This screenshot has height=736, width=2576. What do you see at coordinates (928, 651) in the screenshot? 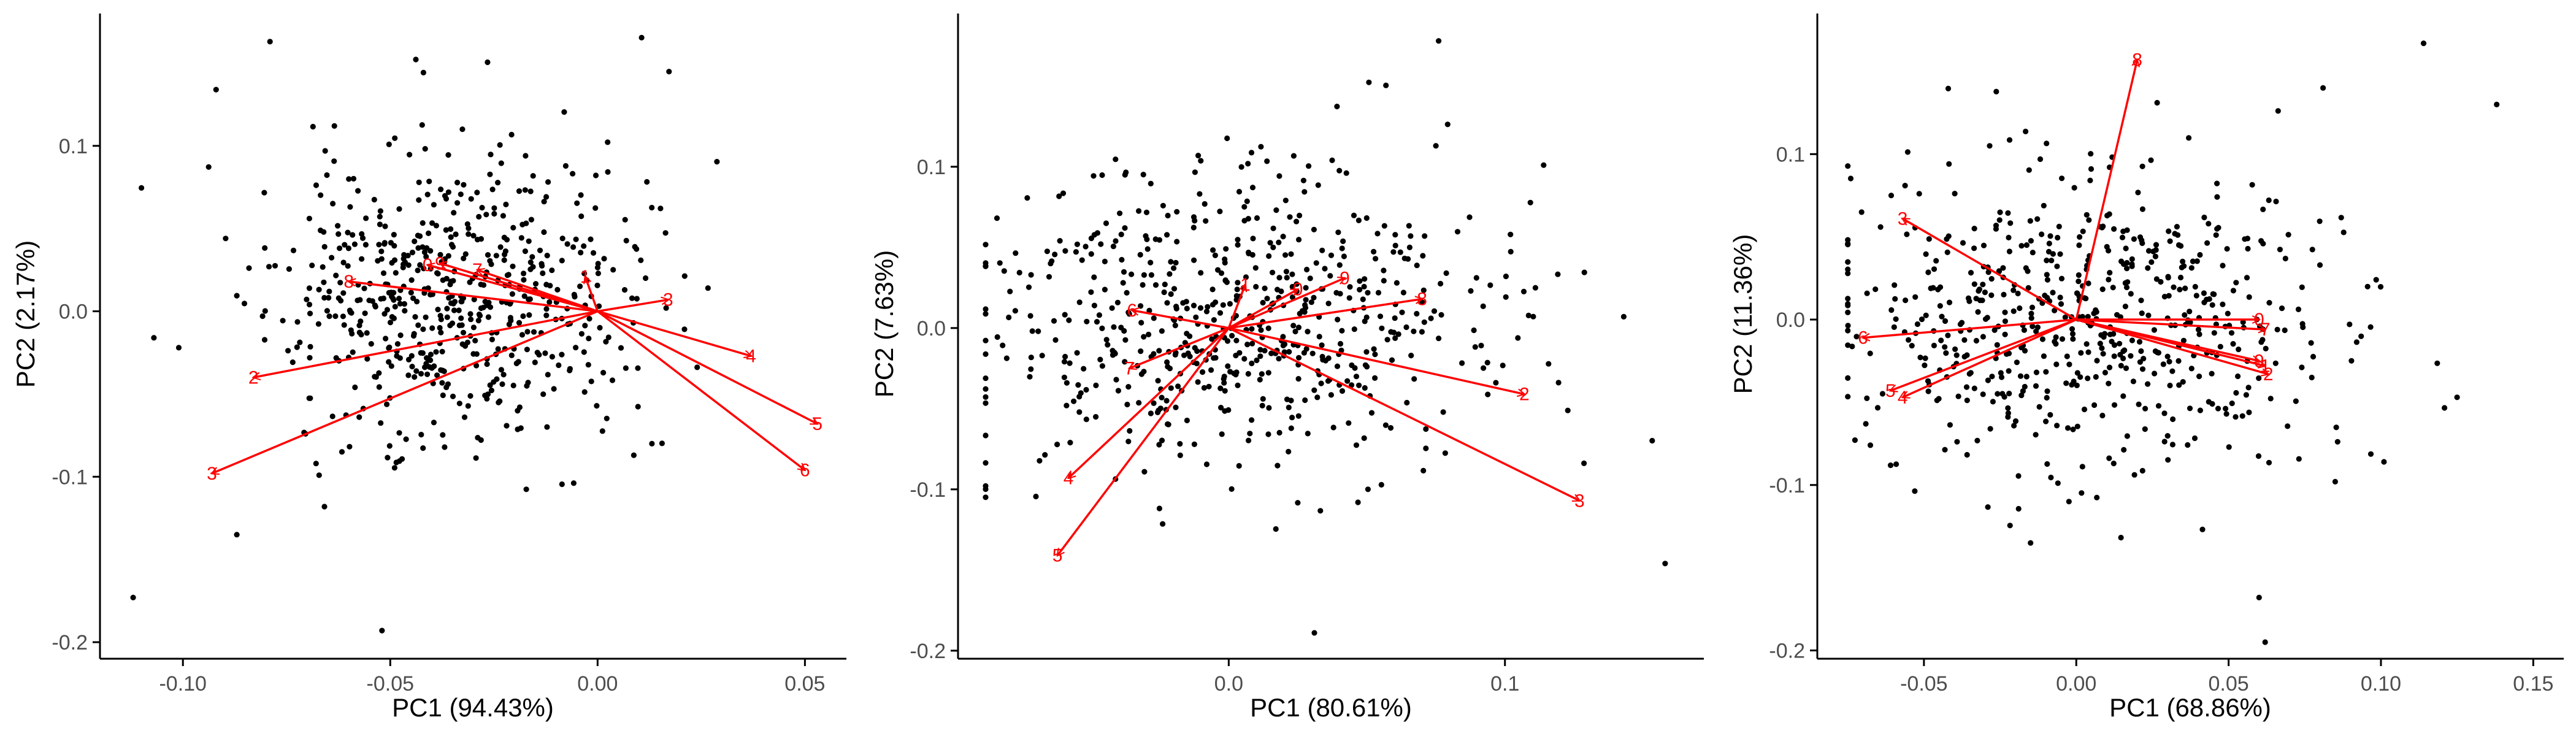
I see `panel-2-y-tick-label: -0.2` at bounding box center [928, 651].